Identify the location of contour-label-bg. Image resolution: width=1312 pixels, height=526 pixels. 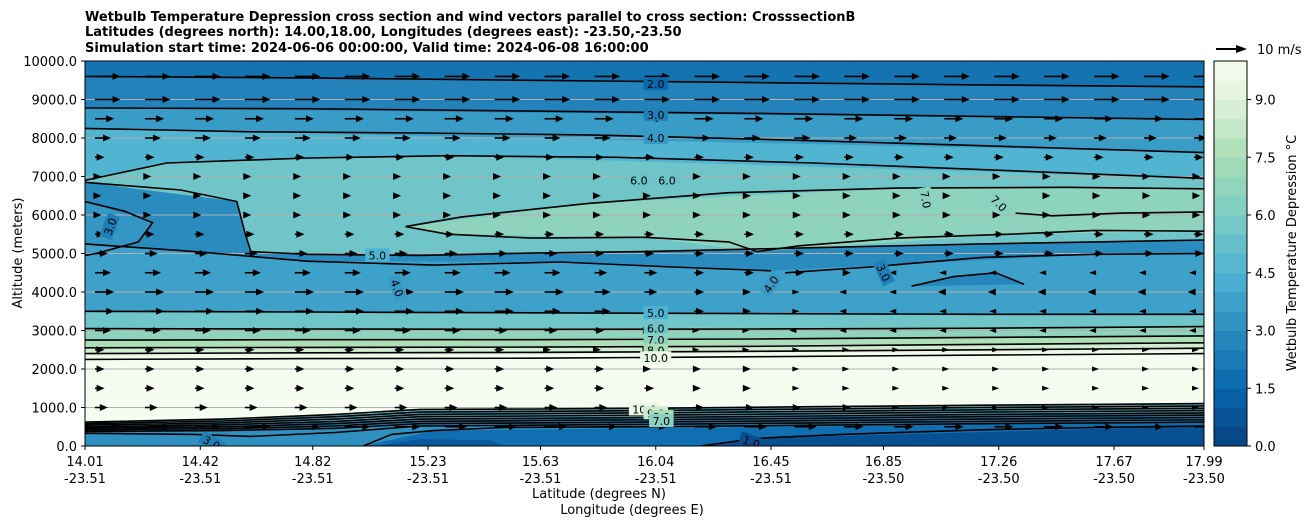
(639, 180).